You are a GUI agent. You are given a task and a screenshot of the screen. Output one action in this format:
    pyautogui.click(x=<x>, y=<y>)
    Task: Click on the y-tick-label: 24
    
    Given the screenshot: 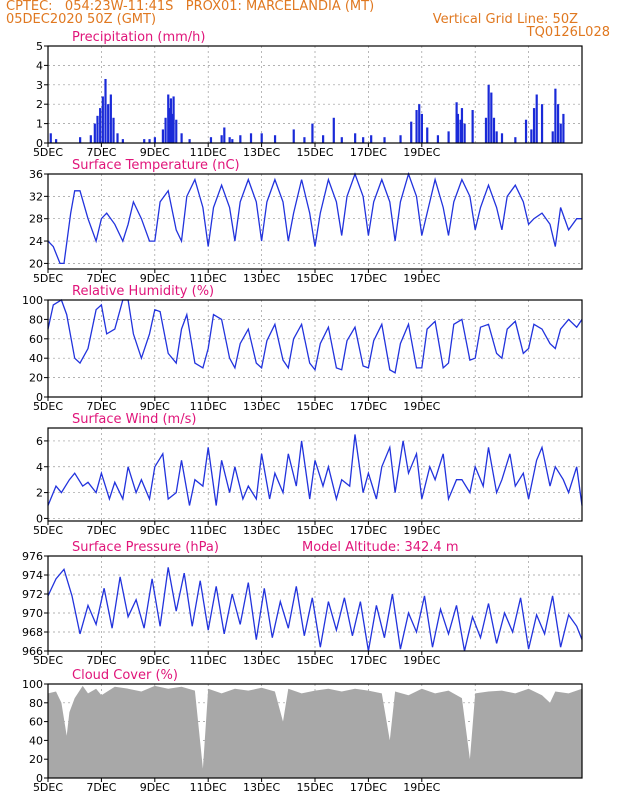 What is the action you would take?
    pyautogui.click(x=36, y=241)
    